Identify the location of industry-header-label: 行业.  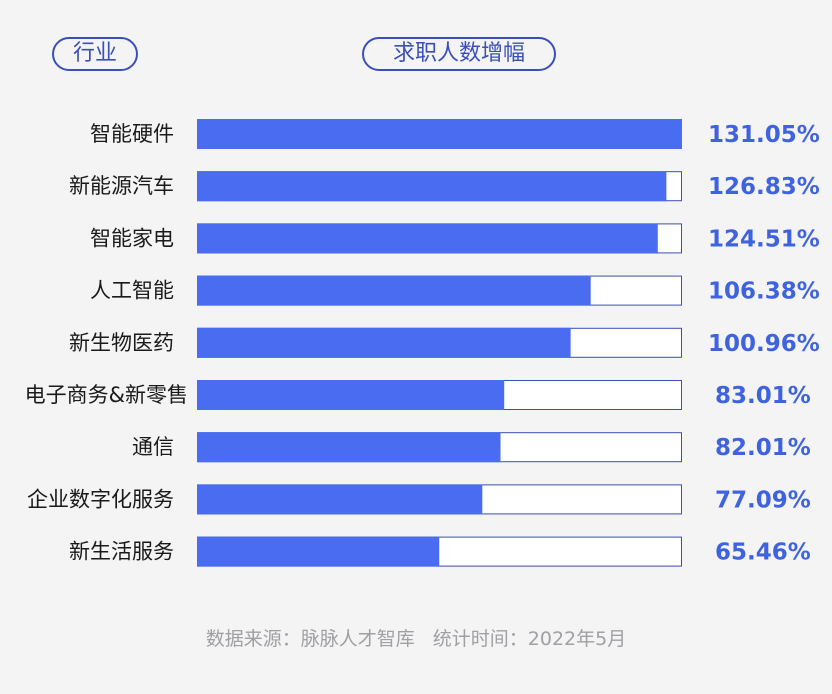
(94, 53).